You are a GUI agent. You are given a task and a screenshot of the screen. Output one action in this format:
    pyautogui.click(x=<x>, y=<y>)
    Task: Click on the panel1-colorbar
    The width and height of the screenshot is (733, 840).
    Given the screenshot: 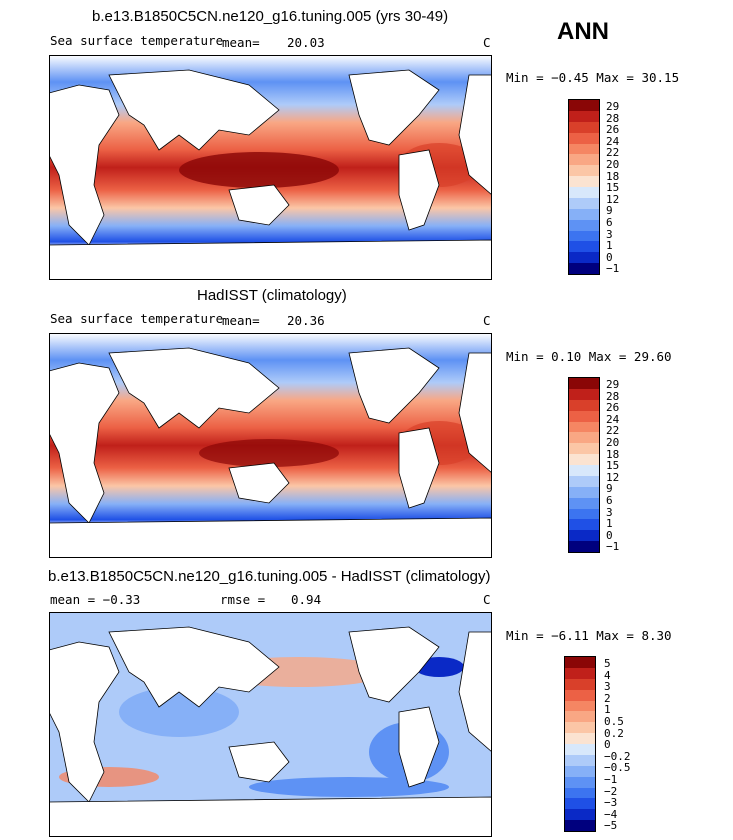 What is the action you would take?
    pyautogui.click(x=584, y=187)
    